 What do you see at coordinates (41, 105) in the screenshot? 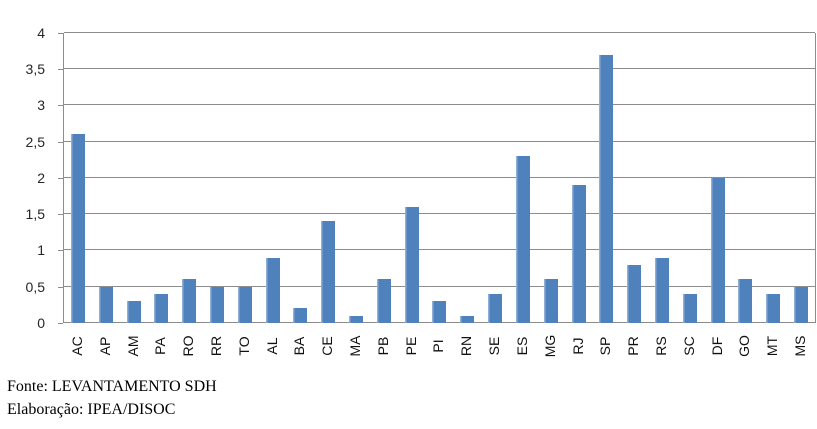
I see `y-axis-tick-label: 3` at bounding box center [41, 105].